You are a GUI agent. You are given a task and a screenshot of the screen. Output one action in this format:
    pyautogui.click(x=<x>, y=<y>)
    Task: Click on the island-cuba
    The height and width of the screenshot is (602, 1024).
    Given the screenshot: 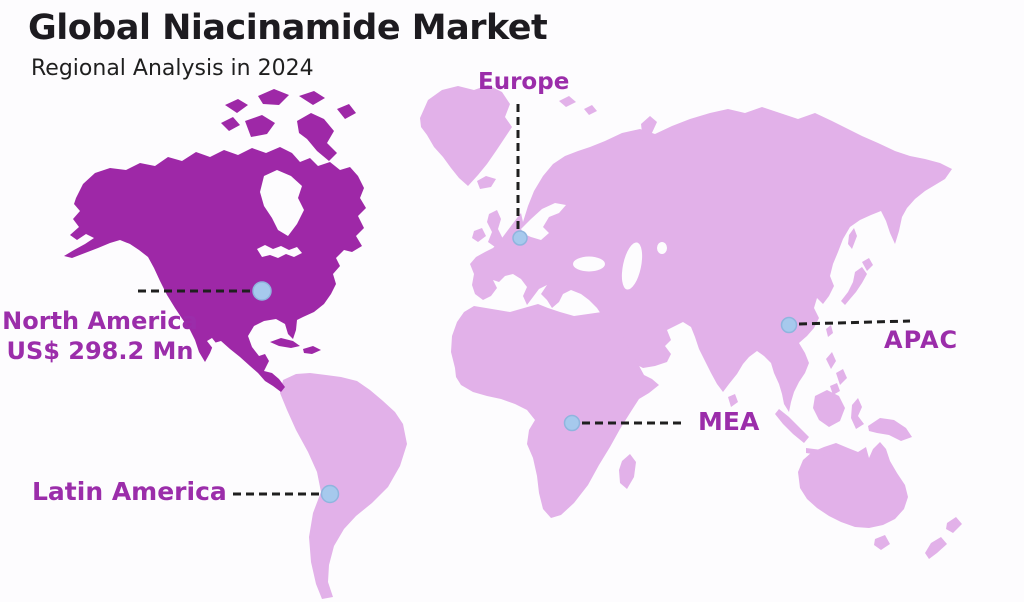 What is the action you would take?
    pyautogui.click(x=285, y=343)
    